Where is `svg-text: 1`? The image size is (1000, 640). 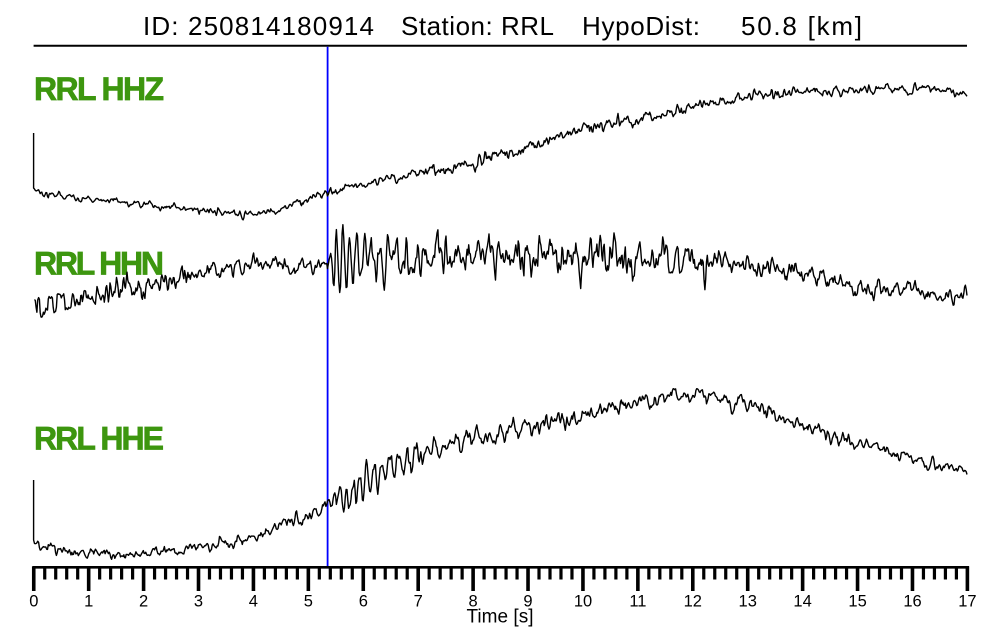
svg-text: 1 is located at coordinates (88, 602).